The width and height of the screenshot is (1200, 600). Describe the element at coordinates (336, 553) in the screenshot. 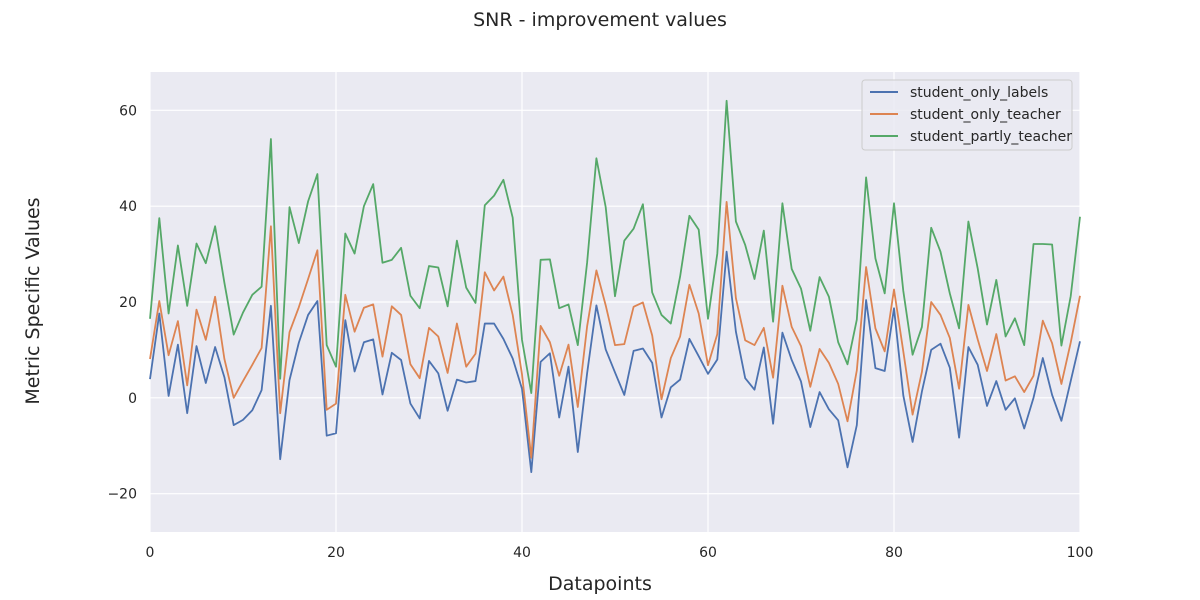

I see `x-tick-label: 20` at that location.